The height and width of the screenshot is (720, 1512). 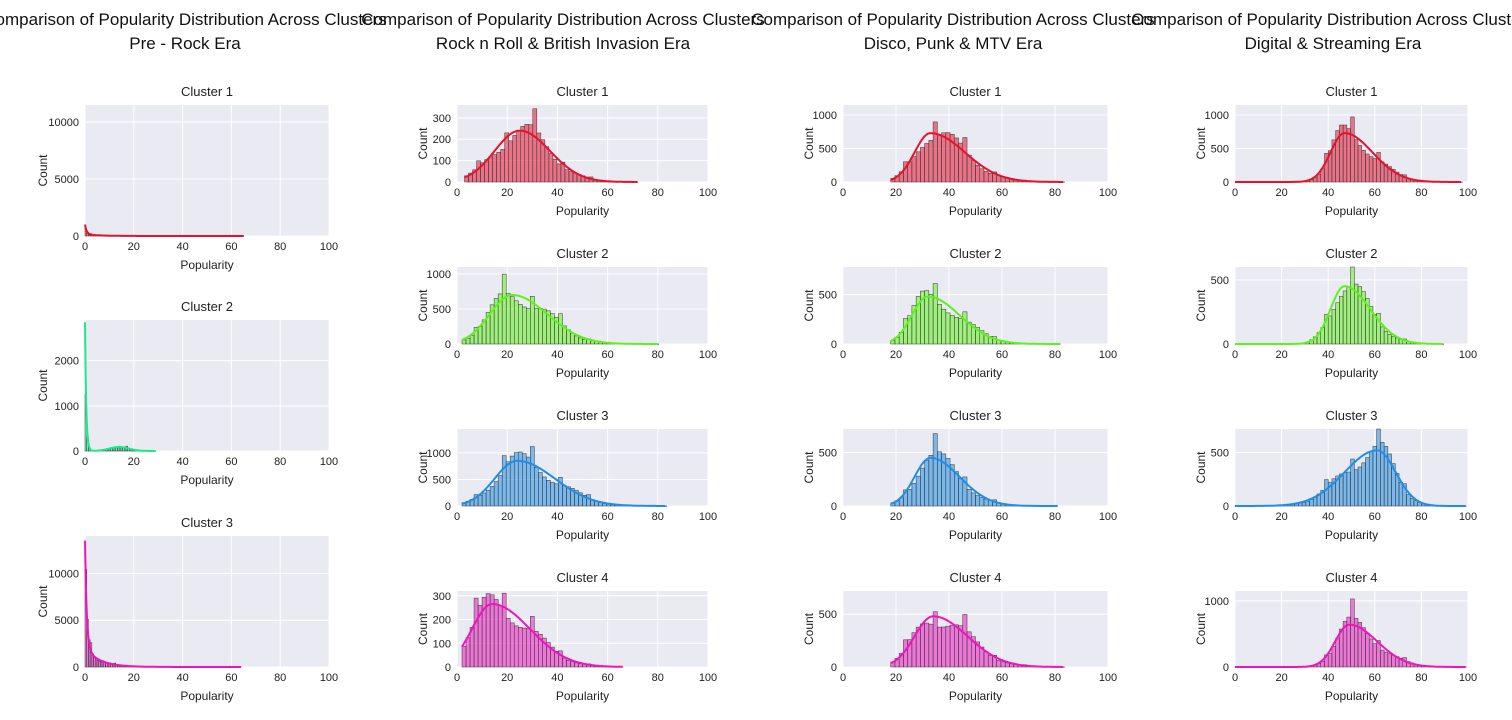 What do you see at coordinates (442, 140) in the screenshot?
I see `y-tick-label: 200` at bounding box center [442, 140].